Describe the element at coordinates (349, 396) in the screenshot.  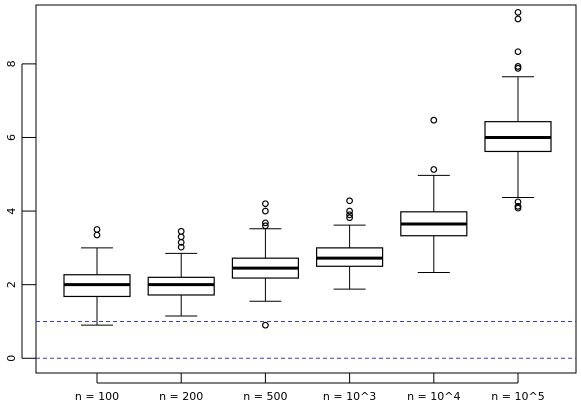
I see `x-tick-label-3: n = 10^3` at that location.